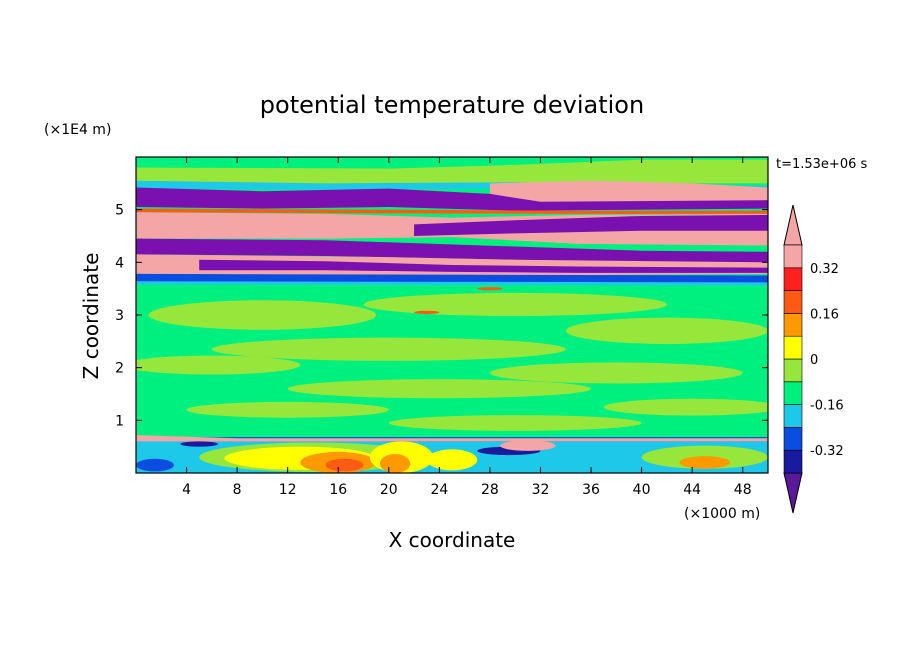  Describe the element at coordinates (237, 490) in the screenshot. I see `x-tick-label: 8` at that location.